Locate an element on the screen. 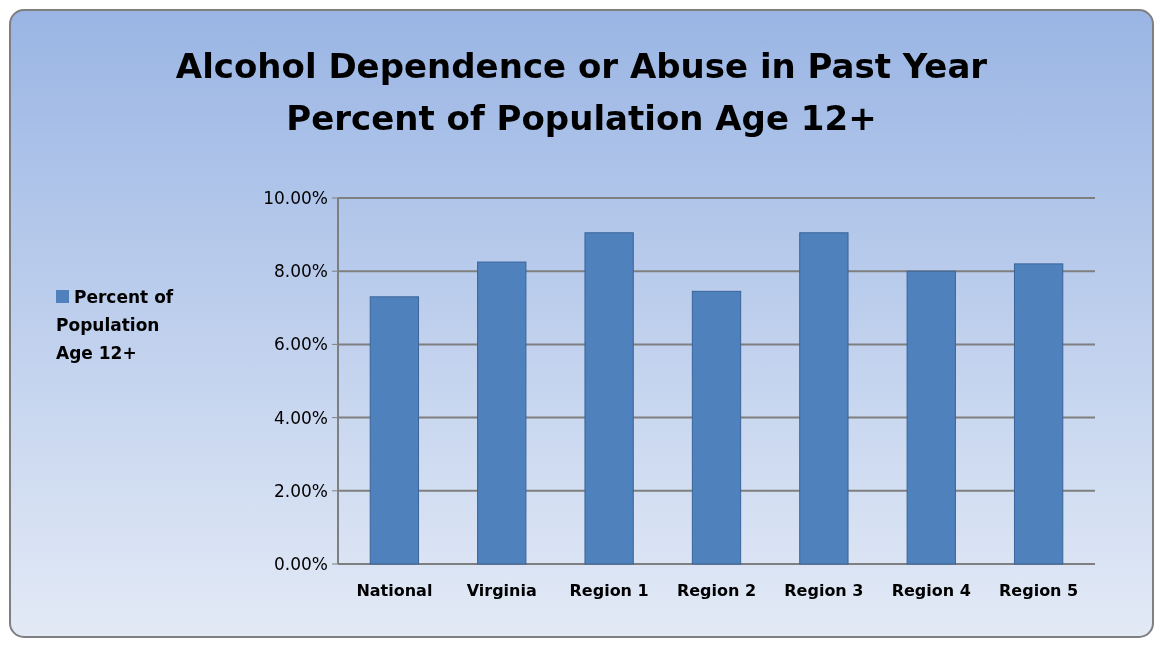 The height and width of the screenshot is (647, 1163). x-tick-label: Region 4 is located at coordinates (931, 590).